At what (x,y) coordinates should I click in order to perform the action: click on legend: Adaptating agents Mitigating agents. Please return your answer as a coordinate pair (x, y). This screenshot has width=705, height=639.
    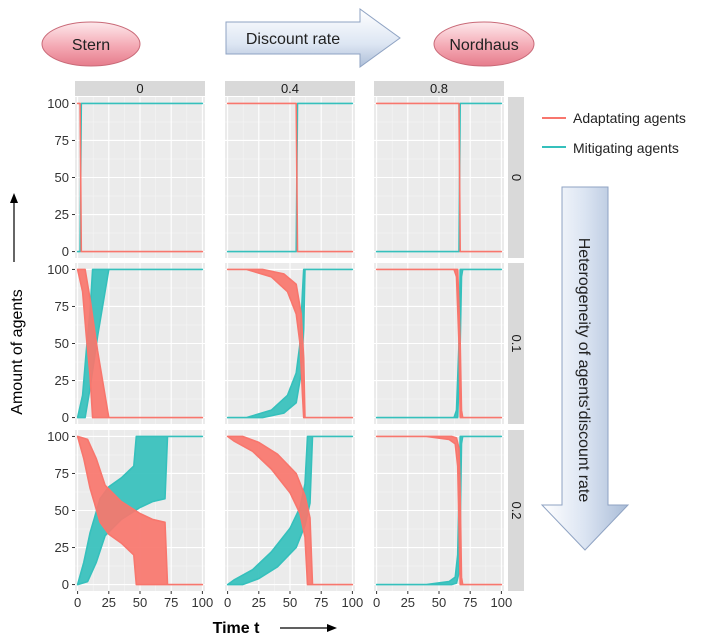
    Looking at the image, I should click on (614, 133).